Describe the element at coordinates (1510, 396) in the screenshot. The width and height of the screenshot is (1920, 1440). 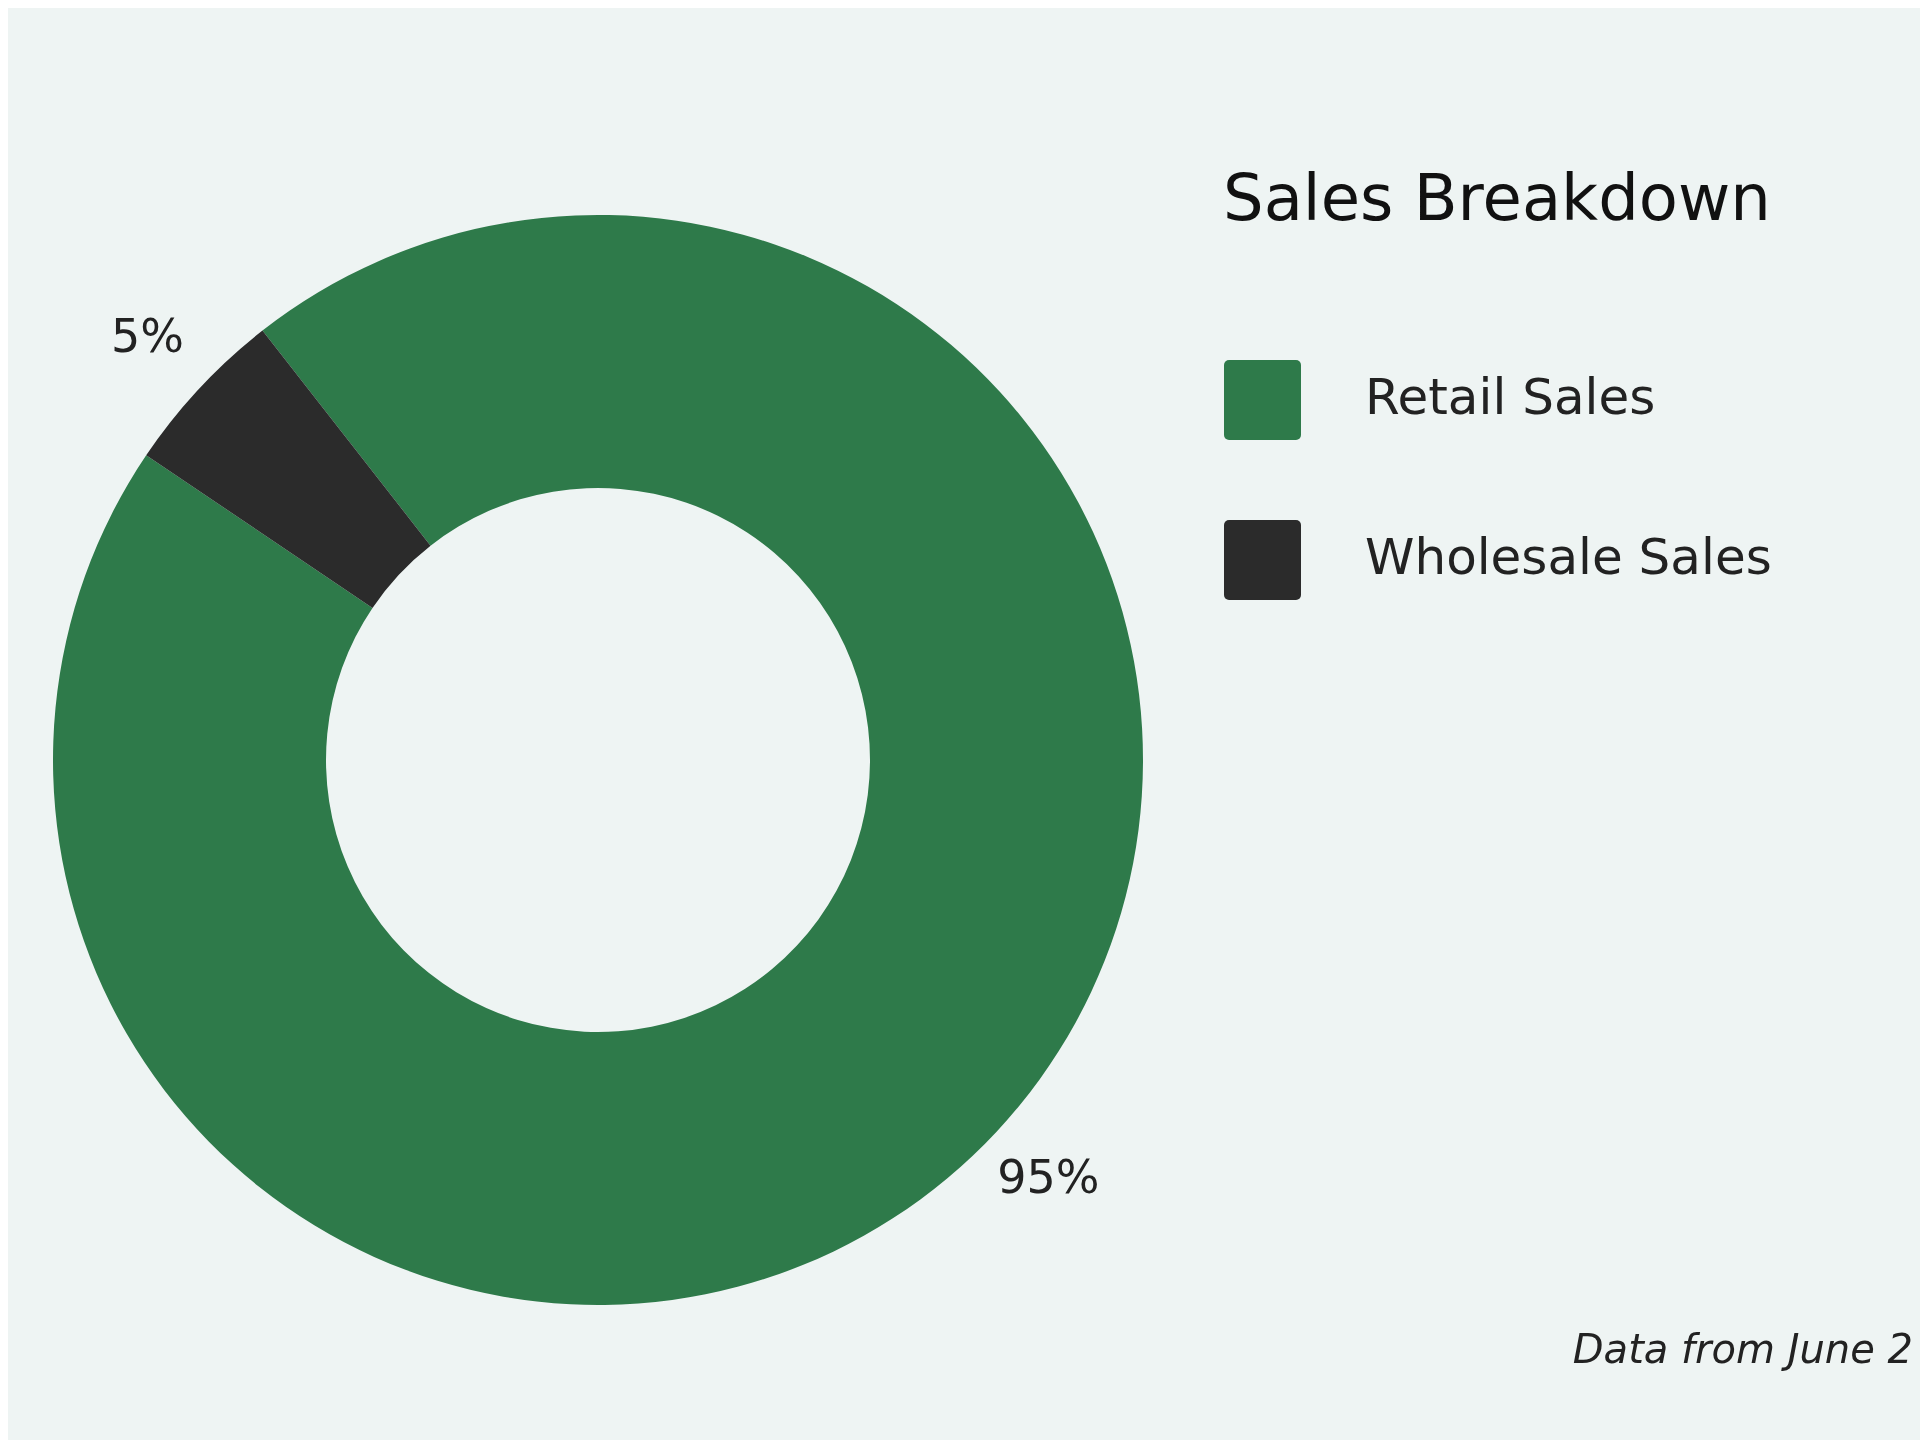
I see `legend-label: Retail Sales` at that location.